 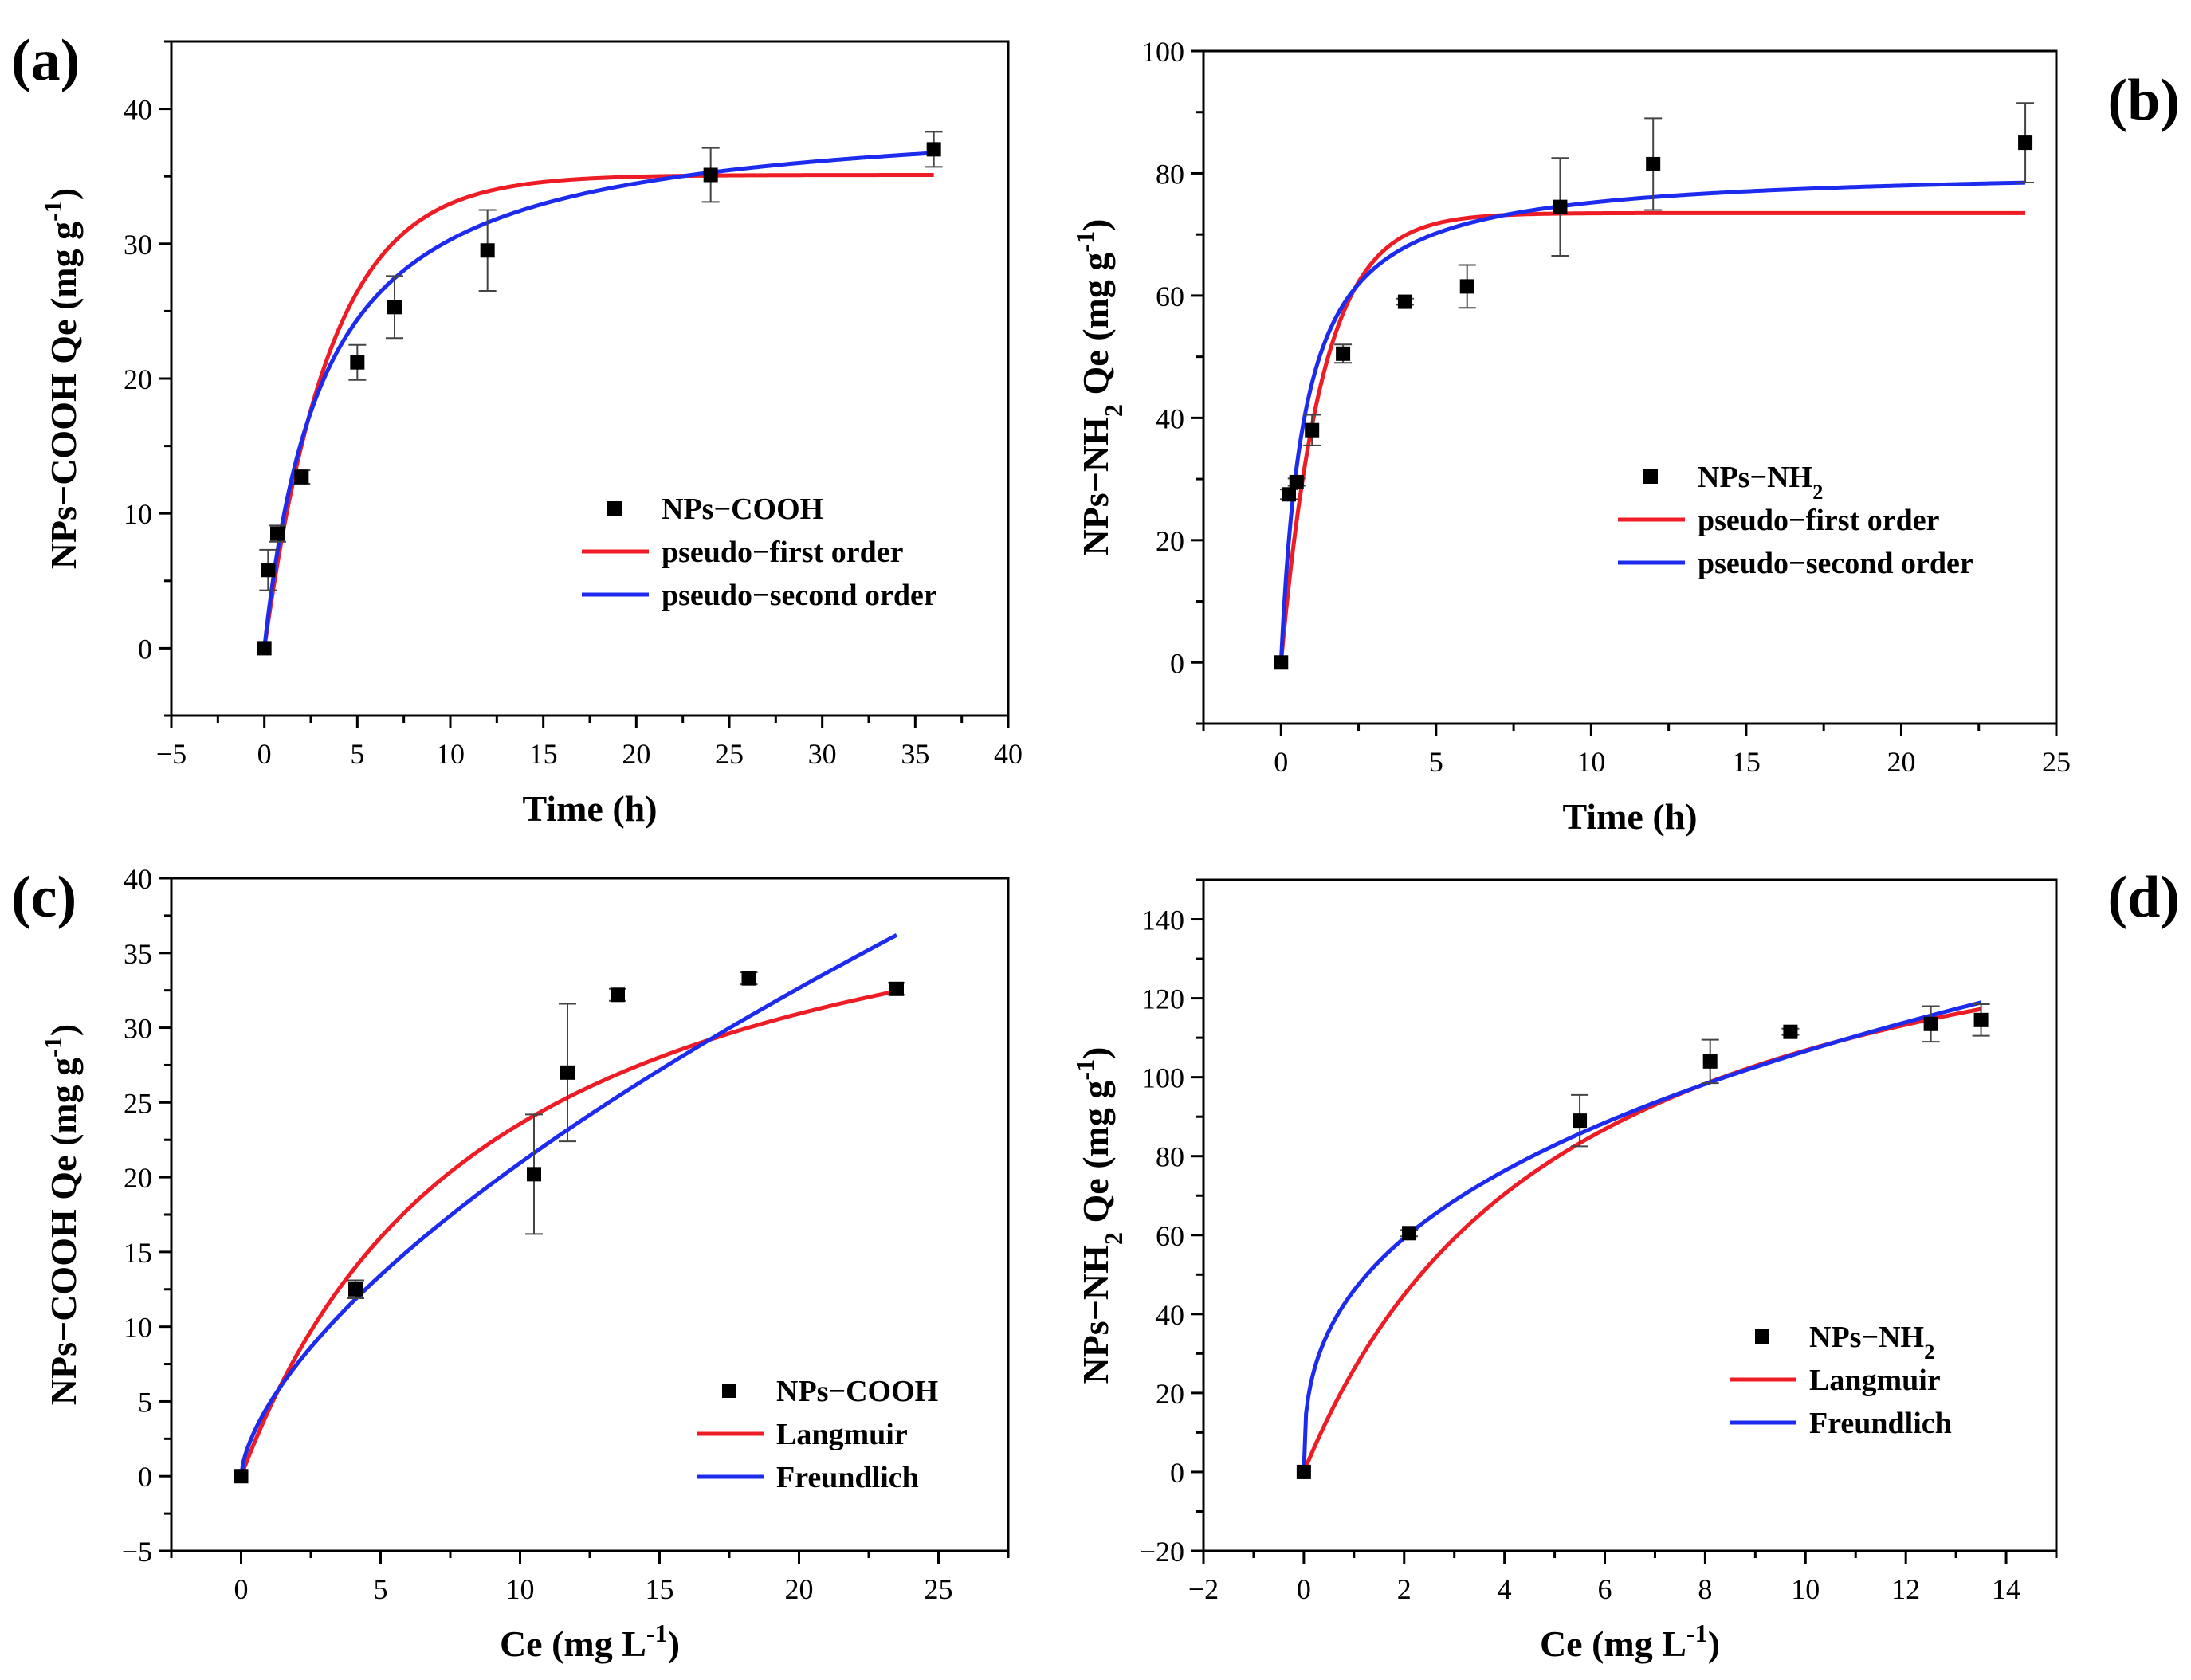 What do you see at coordinates (1505, 1589) in the screenshot?
I see `x-tick-label: 4` at bounding box center [1505, 1589].